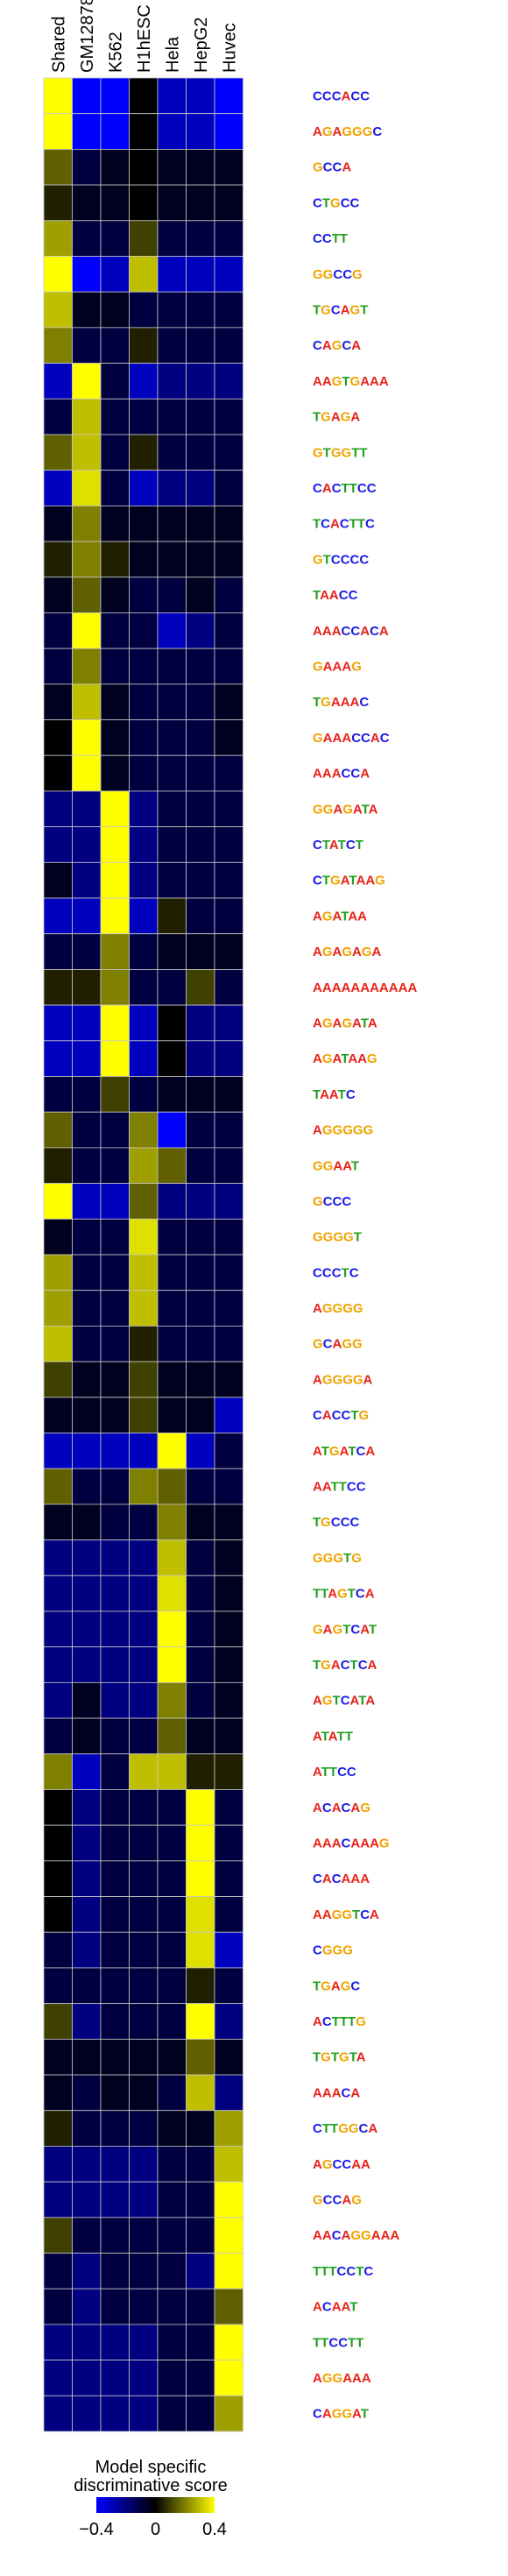 This screenshot has height=2576, width=508. Describe the element at coordinates (87, 36) in the screenshot. I see `column-header-gm12878: GM12878` at that location.